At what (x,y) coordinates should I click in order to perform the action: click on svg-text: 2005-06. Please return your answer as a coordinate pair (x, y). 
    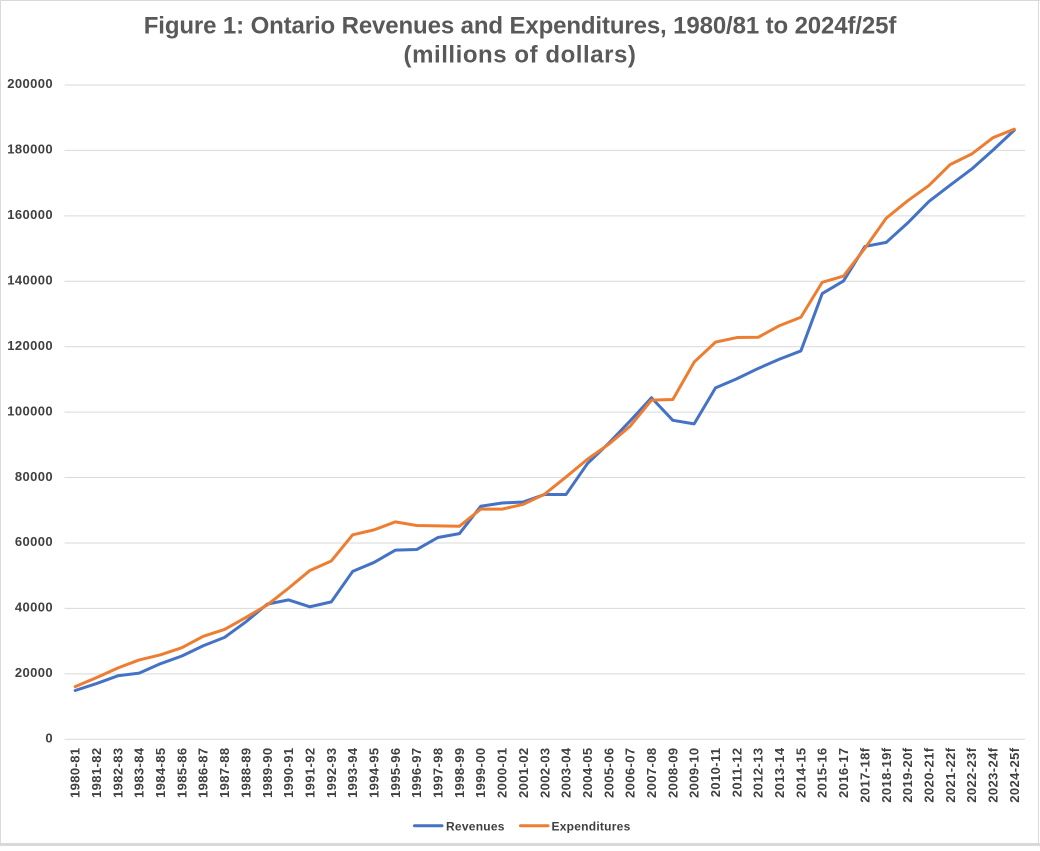
    Looking at the image, I should click on (608, 773).